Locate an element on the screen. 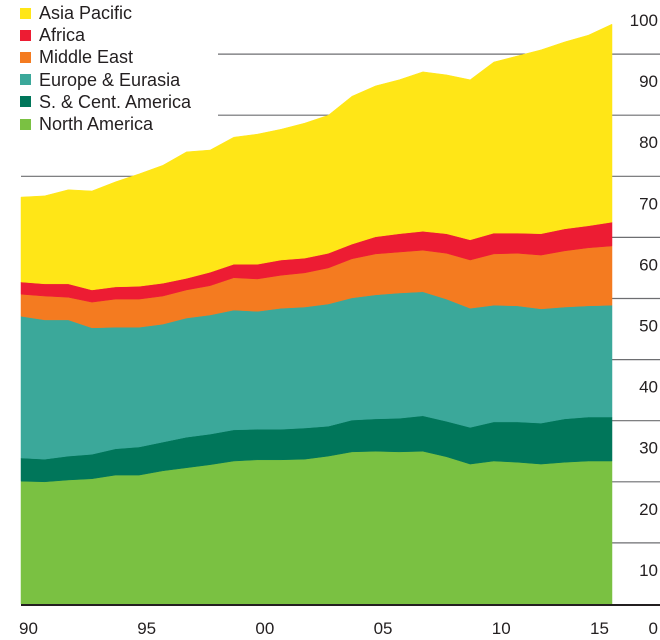 Image resolution: width=660 pixels, height=640 pixels. y-tick-label: 90 is located at coordinates (648, 81).